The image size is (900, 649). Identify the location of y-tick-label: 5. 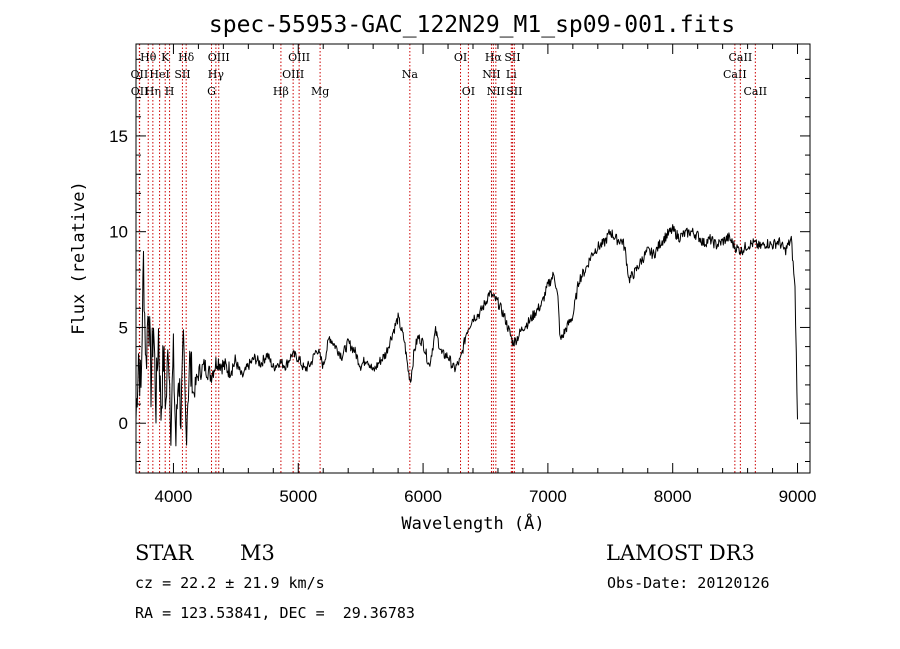
(123, 327).